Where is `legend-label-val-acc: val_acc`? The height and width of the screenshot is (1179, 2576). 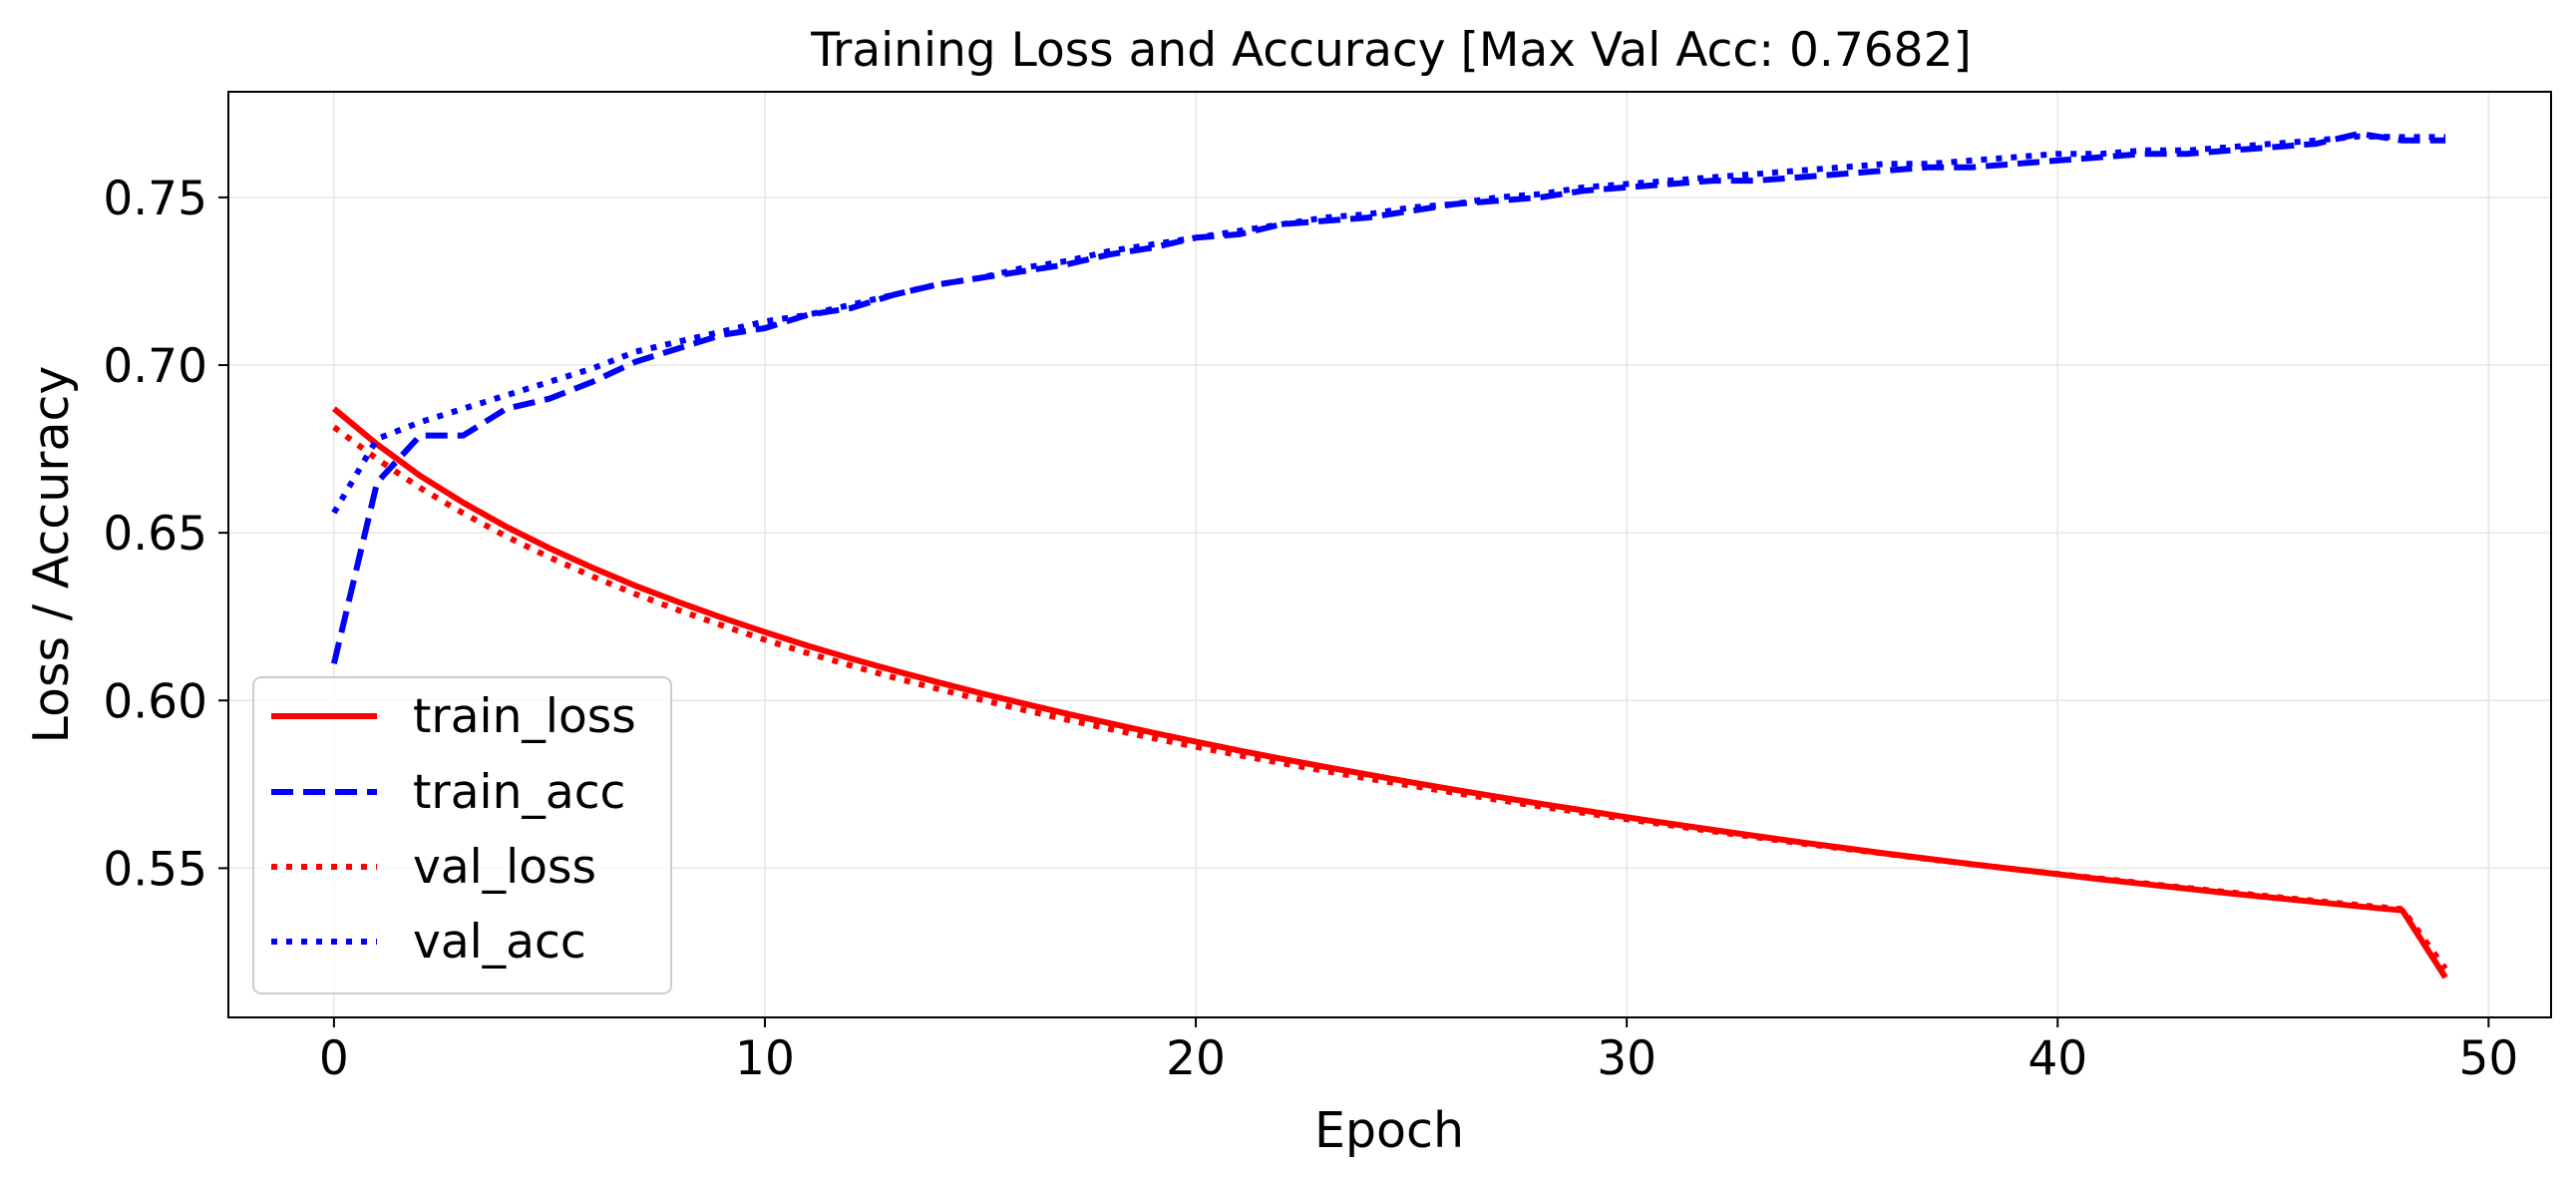
legend-label-val-acc: val_acc is located at coordinates (499, 942).